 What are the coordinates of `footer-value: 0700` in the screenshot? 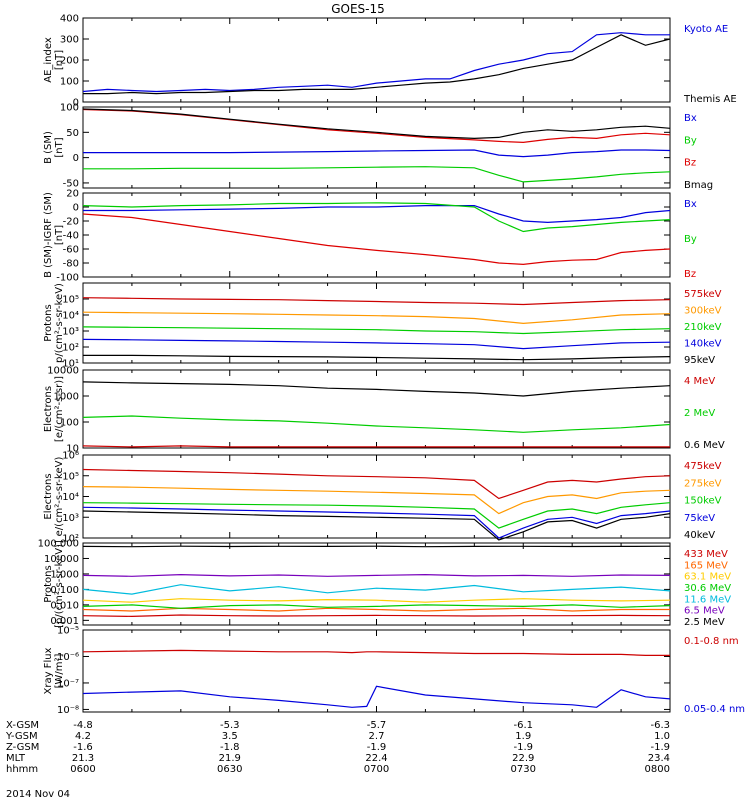 It's located at (376, 769).